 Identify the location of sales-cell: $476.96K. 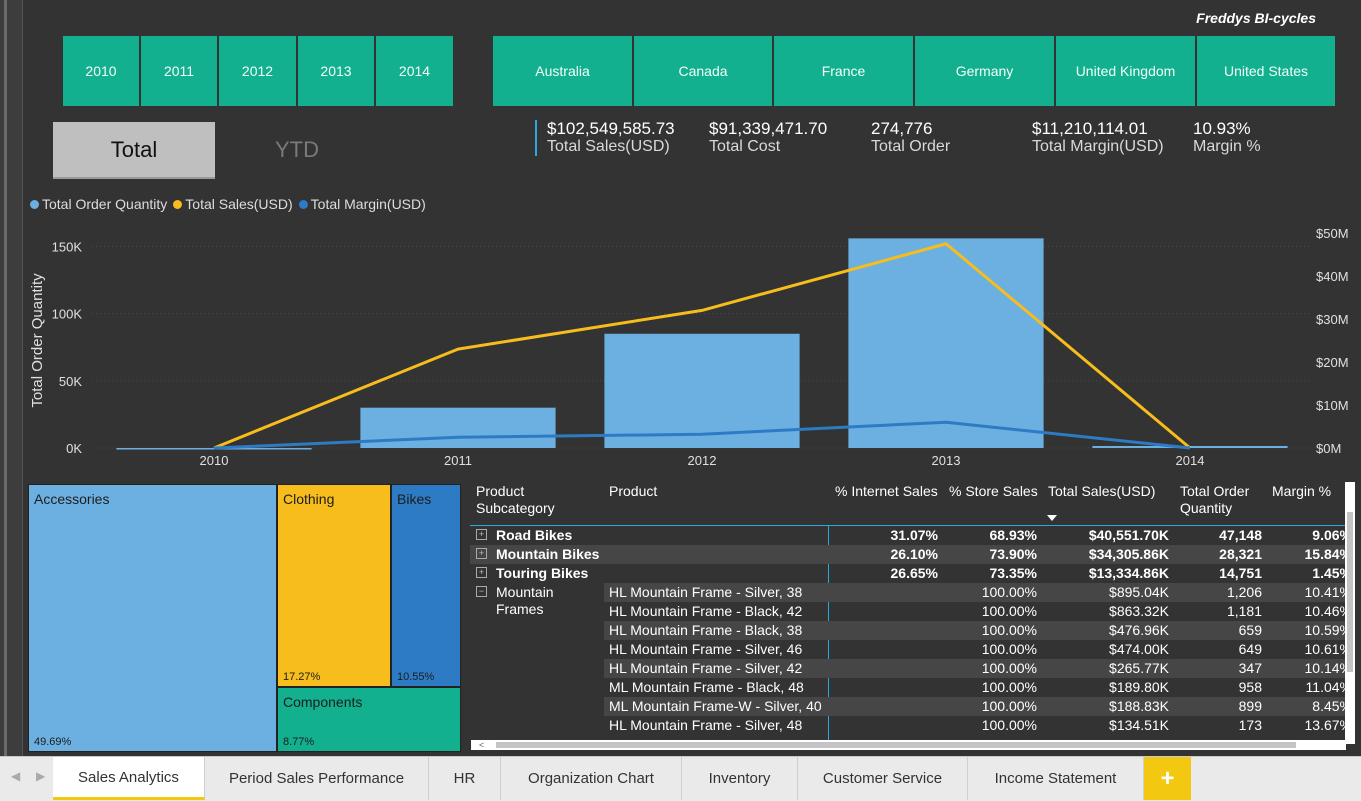
(1106, 630).